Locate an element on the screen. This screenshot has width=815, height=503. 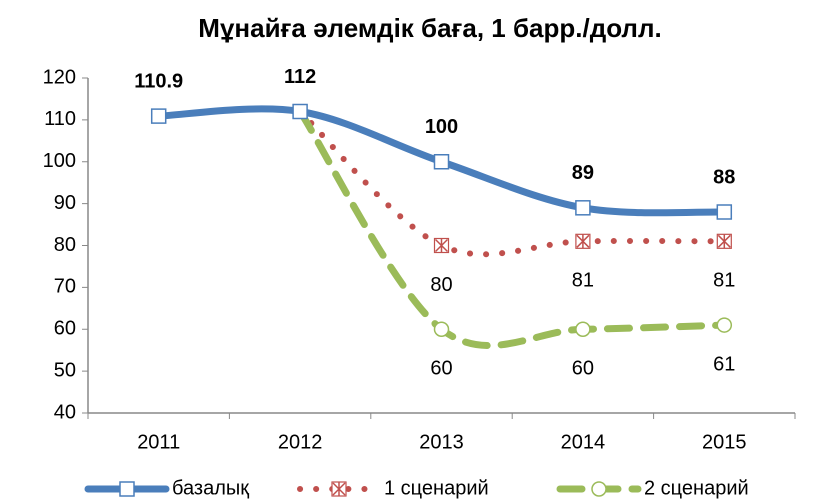
y-tick-label: 80 is located at coordinates (65, 245).